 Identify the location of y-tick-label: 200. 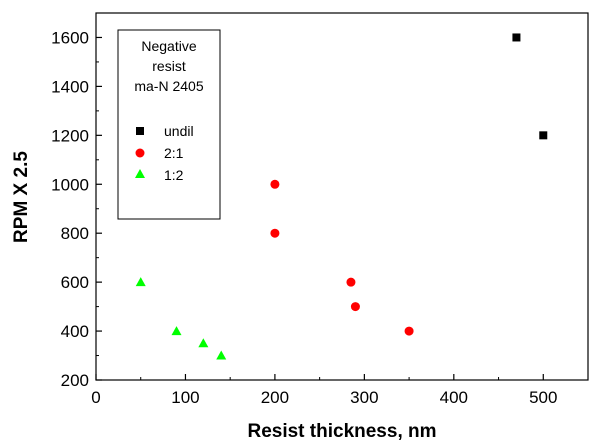
(75, 380).